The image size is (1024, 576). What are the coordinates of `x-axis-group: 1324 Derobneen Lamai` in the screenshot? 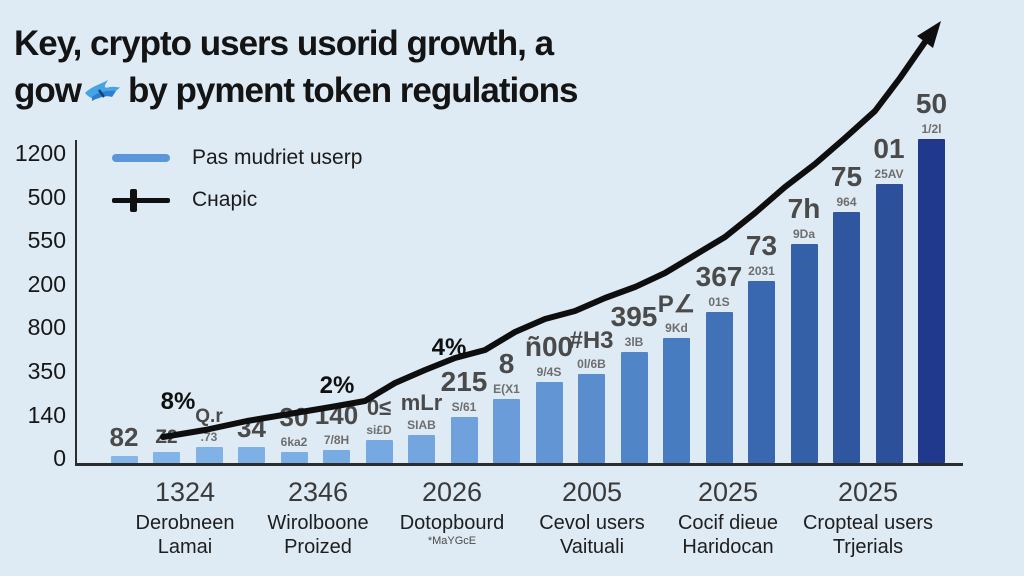 It's located at (185, 518).